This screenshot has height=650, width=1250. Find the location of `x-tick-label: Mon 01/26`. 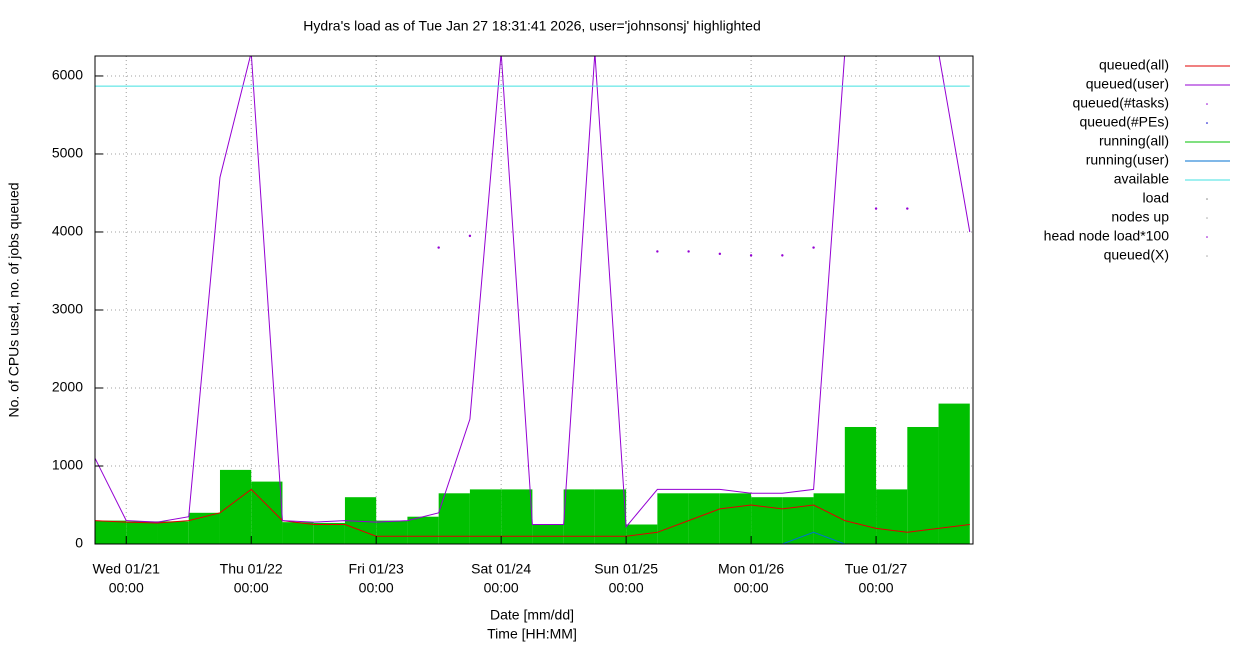

x-tick-label: Mon 01/26 is located at coordinates (751, 569).